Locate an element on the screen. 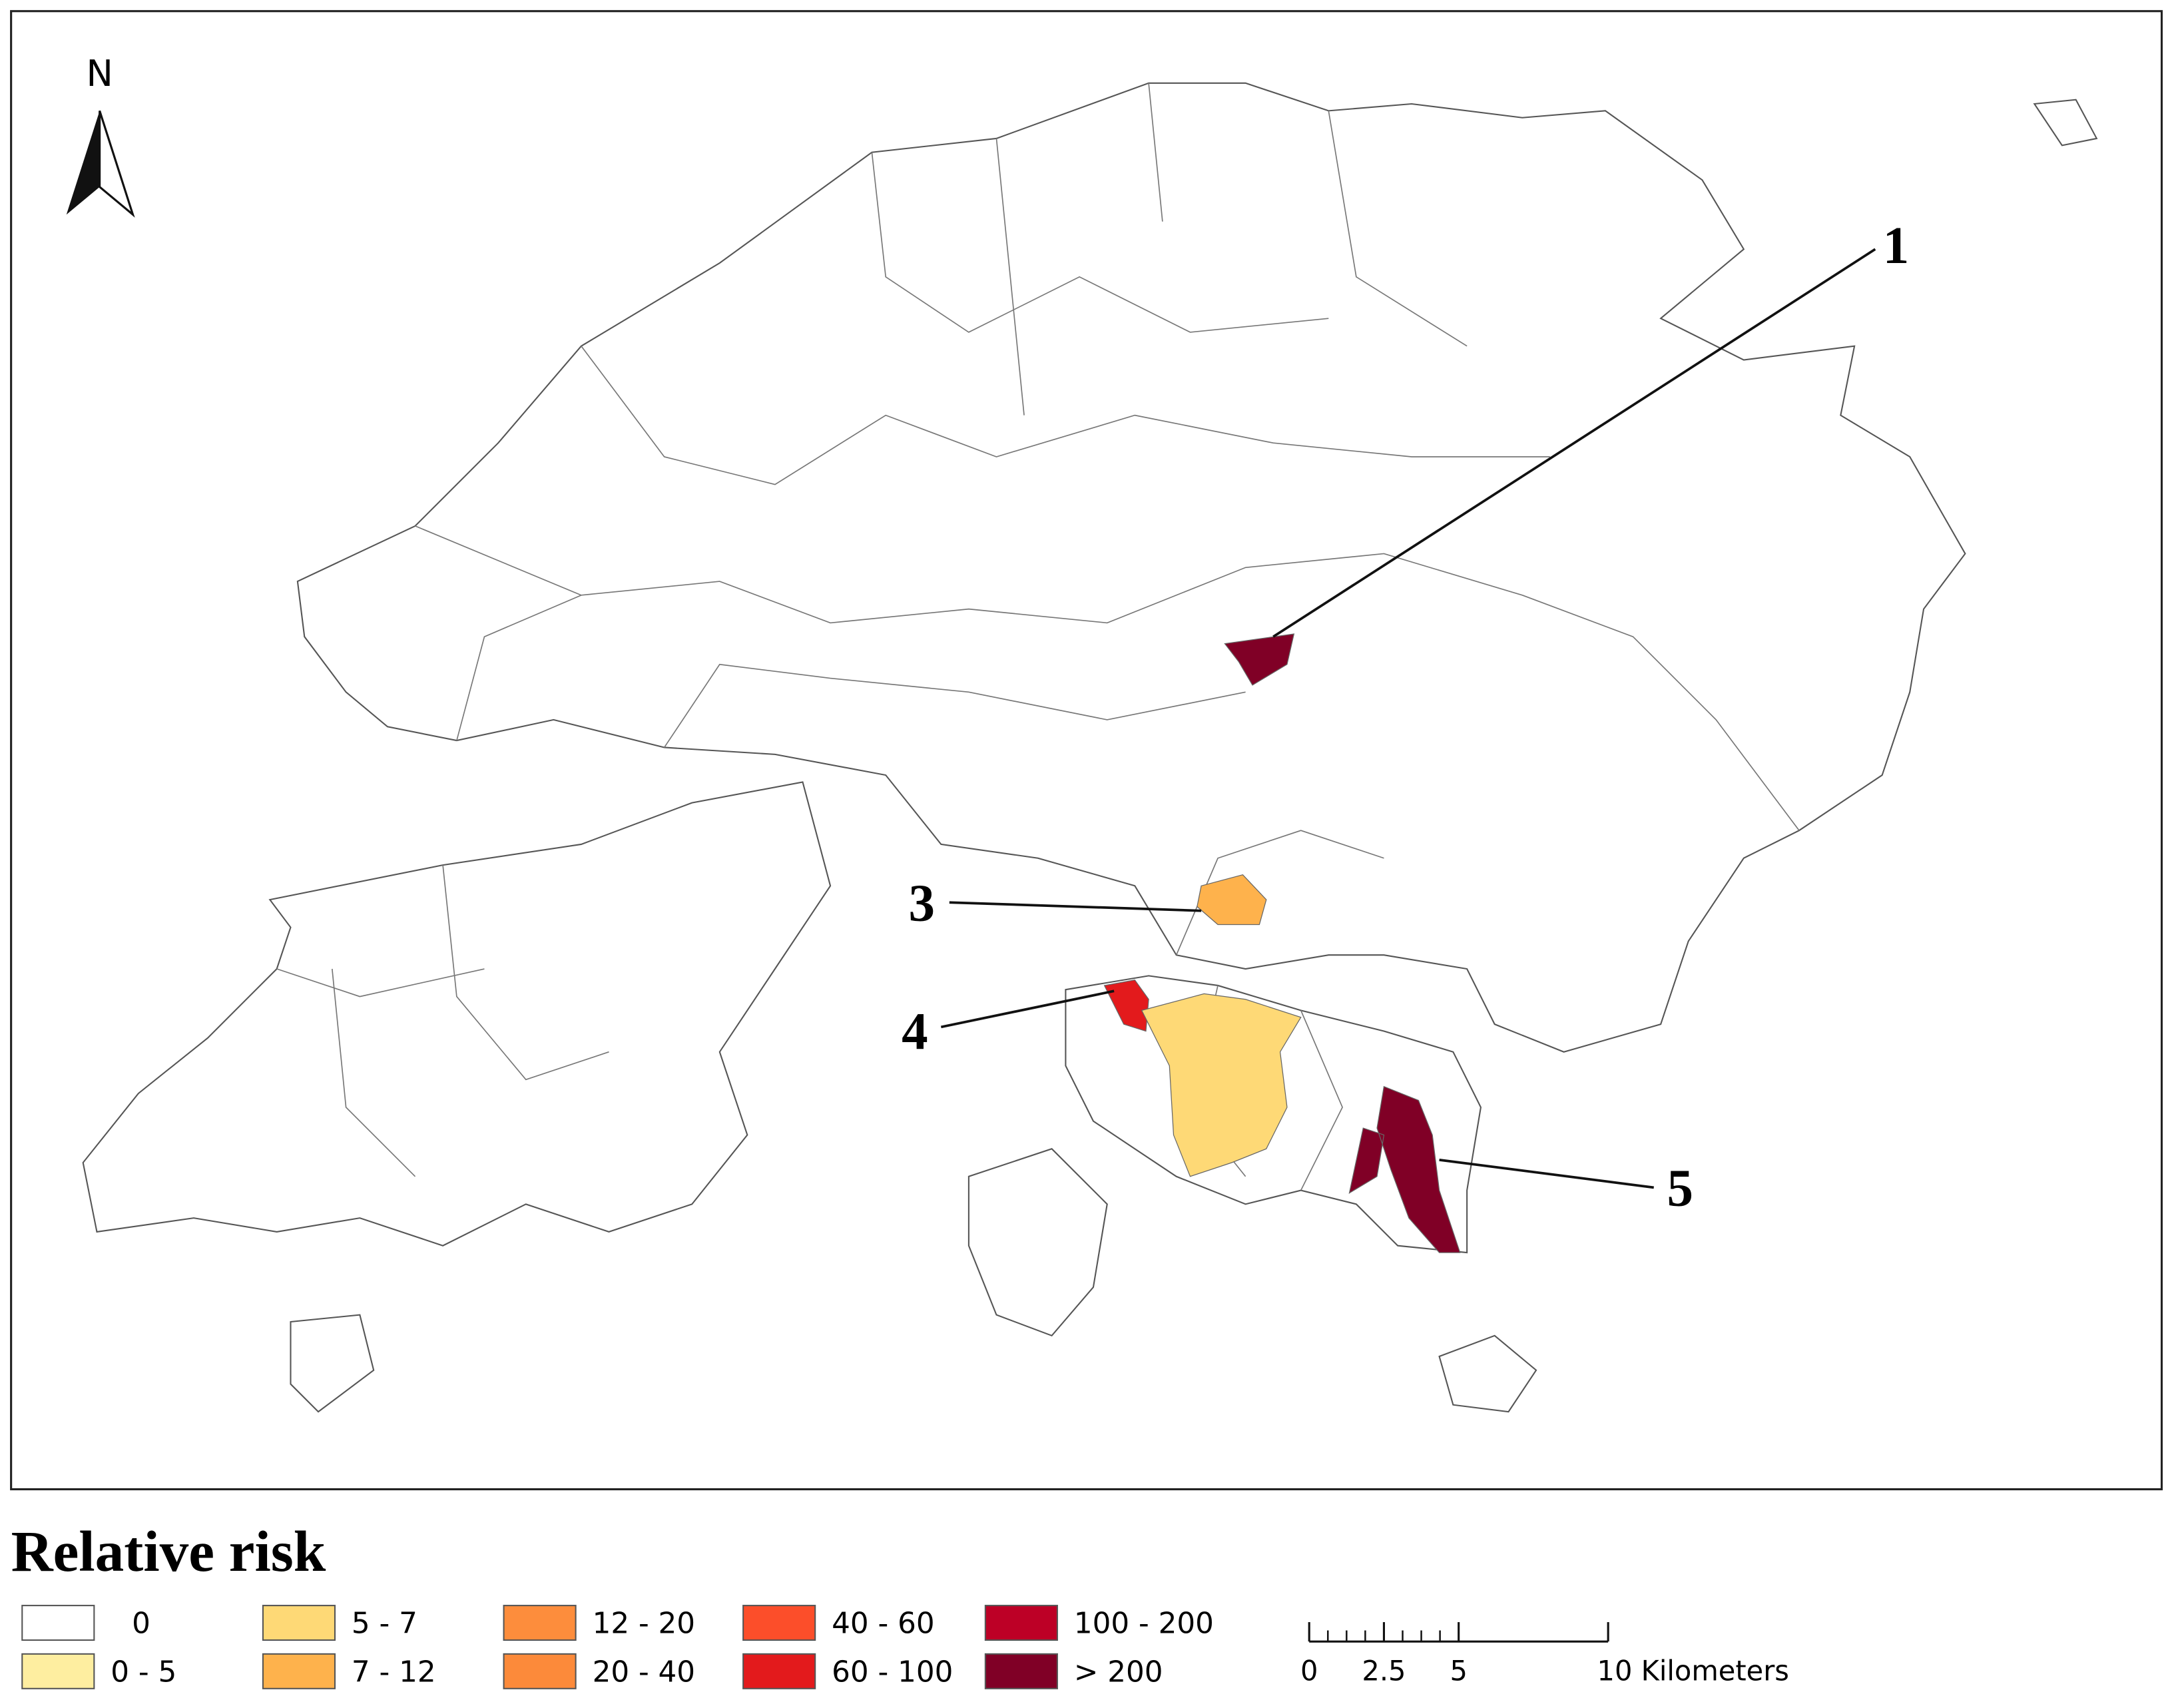 The width and height of the screenshot is (2170, 1708). north-label: N is located at coordinates (100, 74).